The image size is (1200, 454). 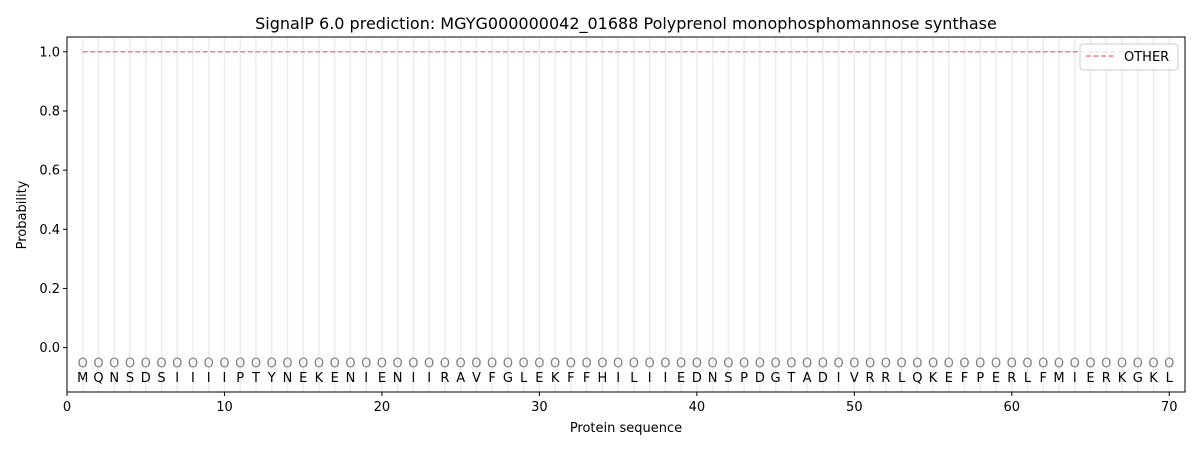 I want to click on y-axis-label: Probability, so click(x=22, y=214).